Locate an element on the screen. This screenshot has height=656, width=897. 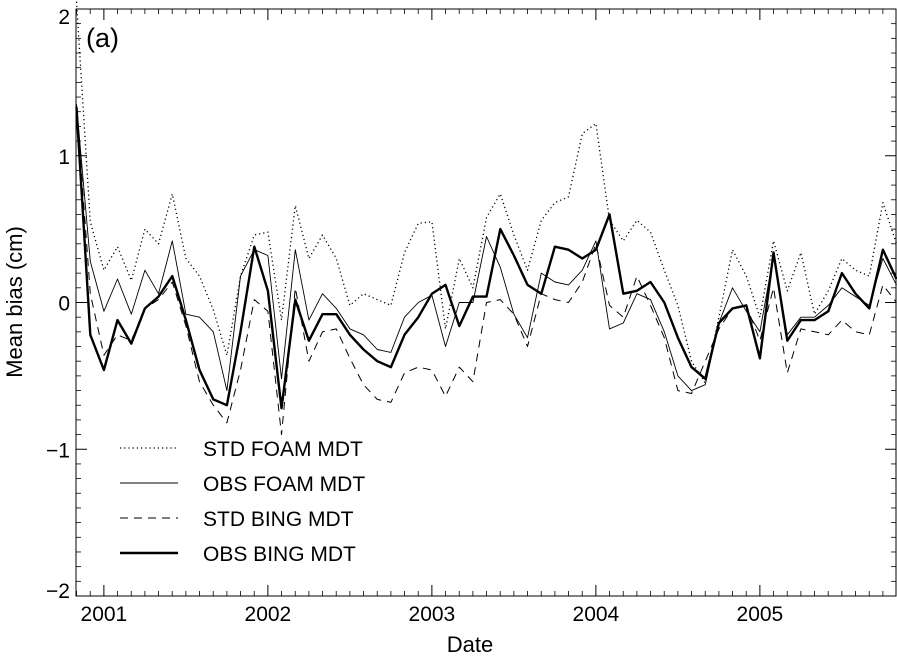
y-tick-label: 0 is located at coordinates (64, 304).